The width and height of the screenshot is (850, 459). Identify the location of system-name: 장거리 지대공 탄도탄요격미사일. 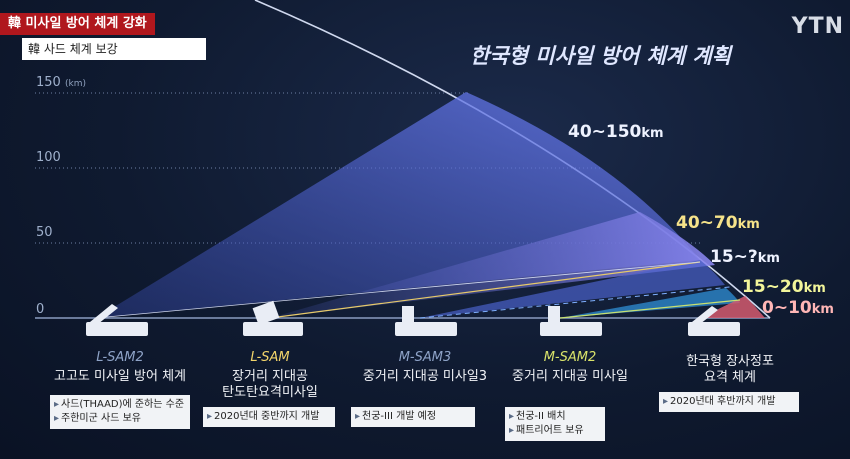
(270, 384).